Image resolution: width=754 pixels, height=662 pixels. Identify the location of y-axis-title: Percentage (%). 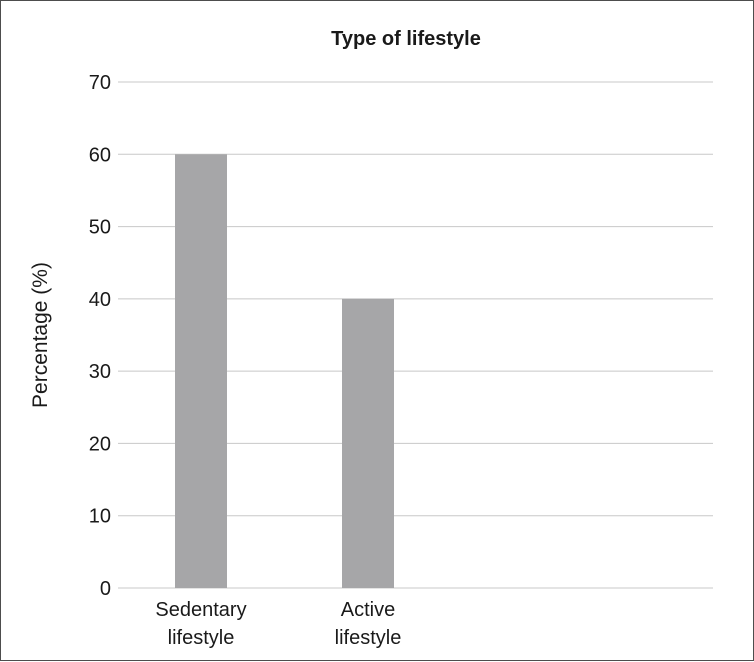
(40, 335).